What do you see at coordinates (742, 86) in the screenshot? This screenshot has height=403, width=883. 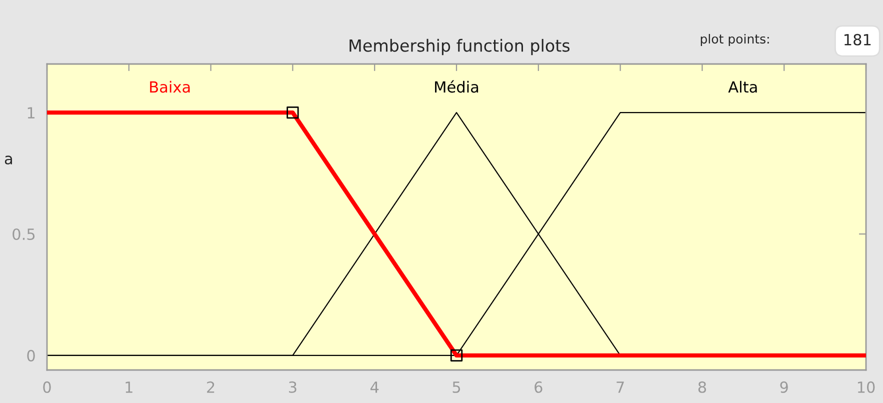 I see `series-label: Alta` at bounding box center [742, 86].